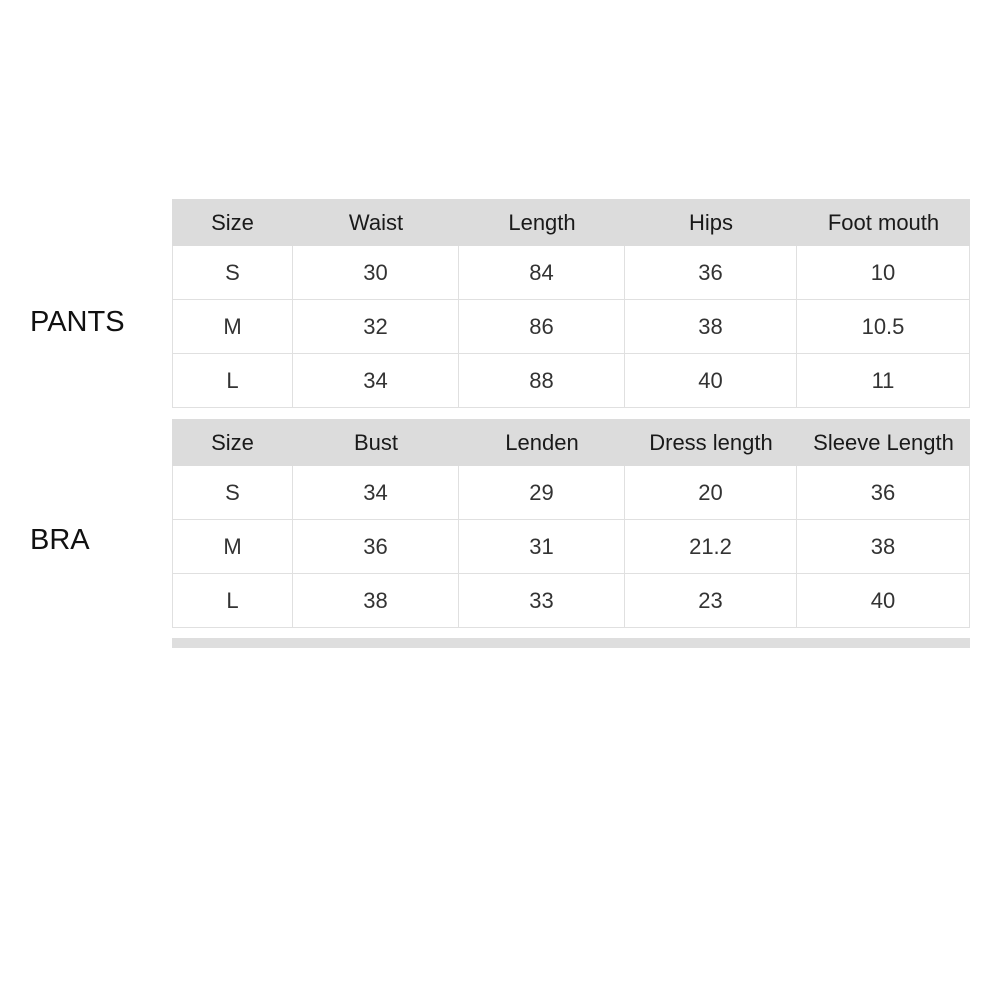 The height and width of the screenshot is (1000, 1000). What do you see at coordinates (542, 442) in the screenshot?
I see `header-cell: Lenden` at bounding box center [542, 442].